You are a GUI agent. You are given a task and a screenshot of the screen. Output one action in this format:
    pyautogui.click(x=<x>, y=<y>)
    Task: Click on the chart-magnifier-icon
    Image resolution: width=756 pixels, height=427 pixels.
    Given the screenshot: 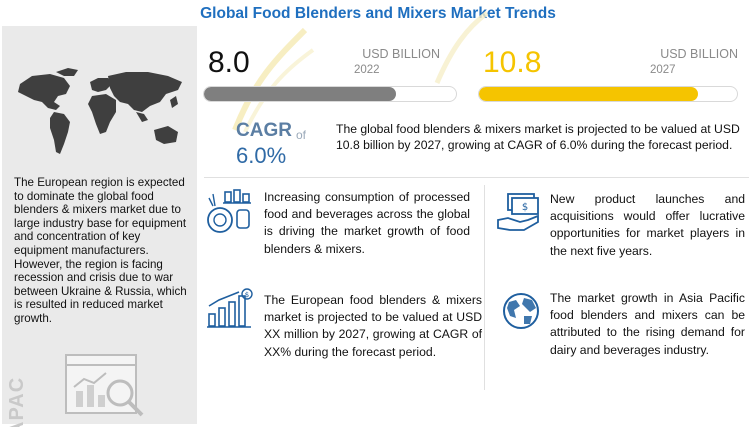 What is the action you would take?
    pyautogui.click(x=104, y=385)
    